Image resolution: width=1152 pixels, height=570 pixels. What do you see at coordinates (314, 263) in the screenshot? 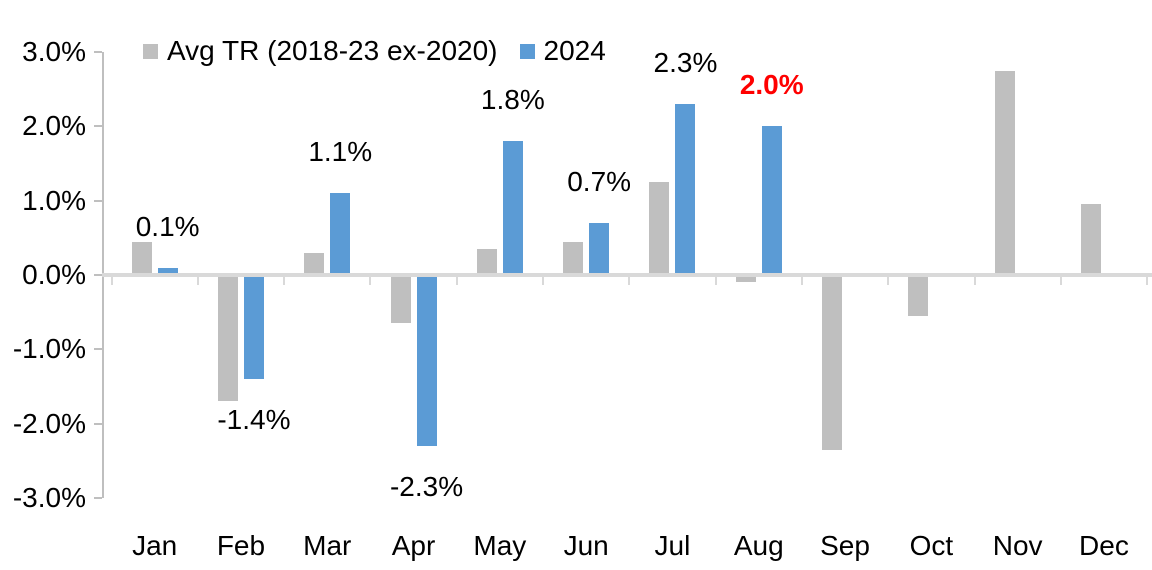
I see `bar-avg-tr-mar` at bounding box center [314, 263].